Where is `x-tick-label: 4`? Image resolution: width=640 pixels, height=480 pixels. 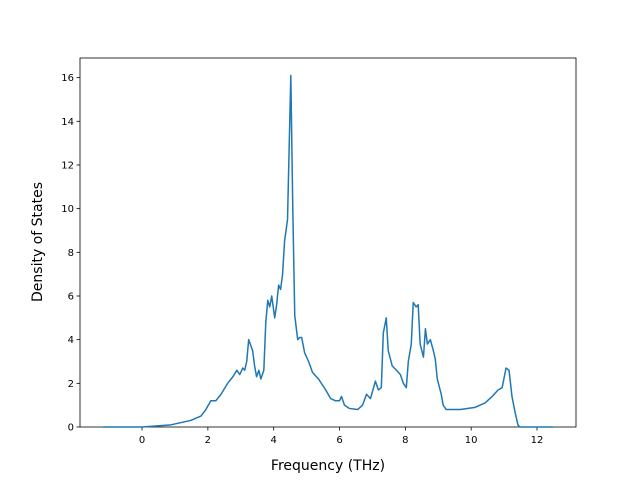
x-tick-label: 4 is located at coordinates (274, 440).